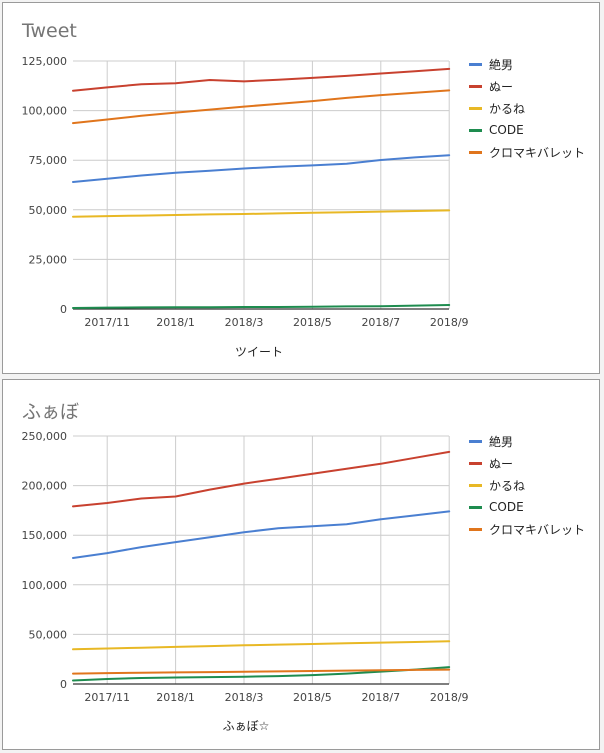  I want to click on y-tick-label: 150,000, so click(45, 535).